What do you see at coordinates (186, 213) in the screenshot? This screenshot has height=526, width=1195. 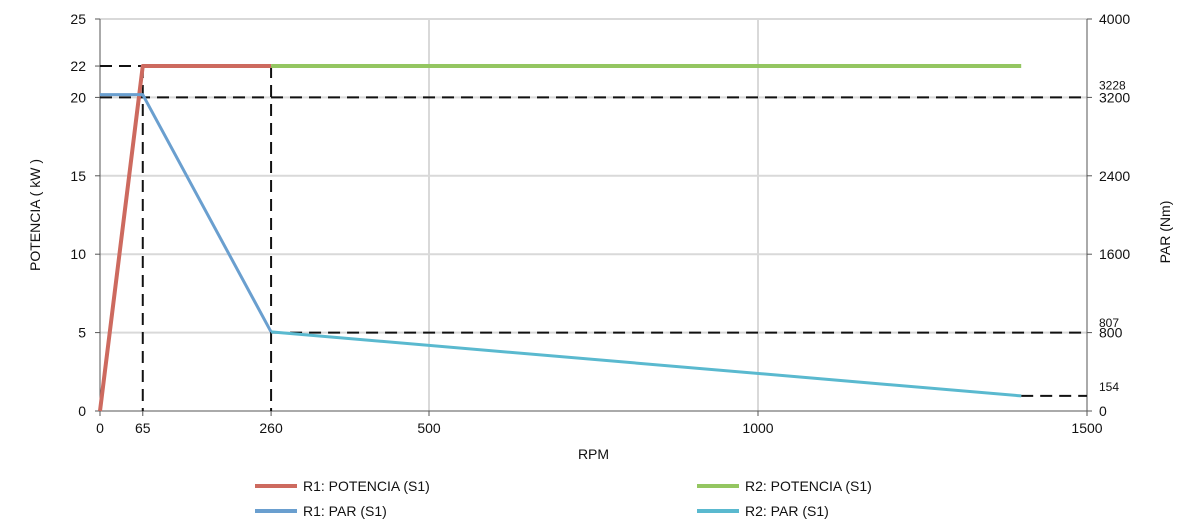 I see `series-line-r1-par-s1` at bounding box center [186, 213].